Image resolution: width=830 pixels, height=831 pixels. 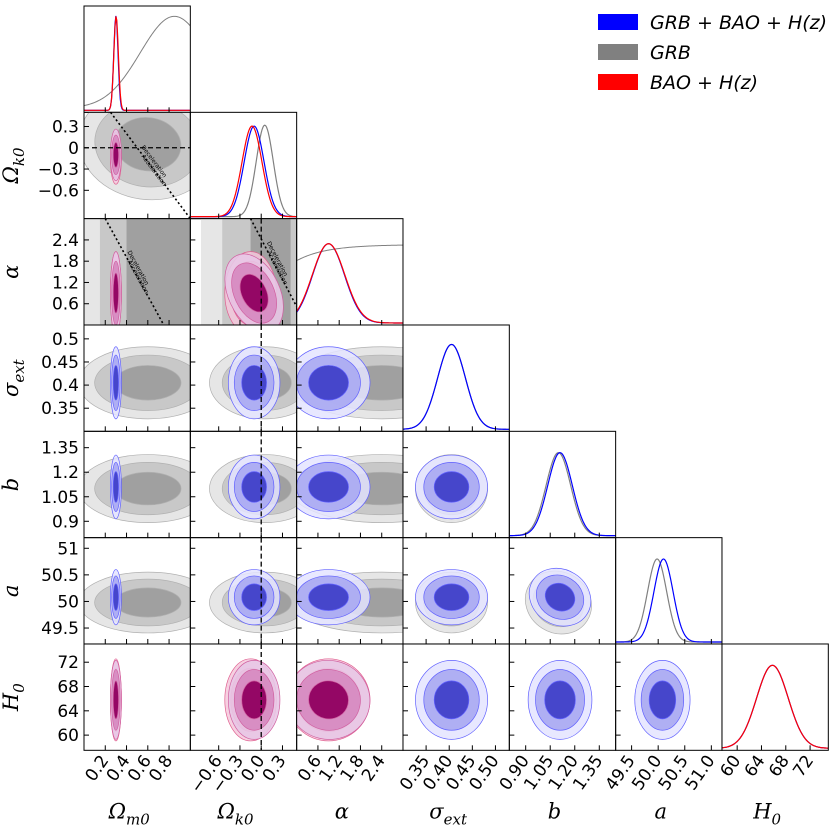 What do you see at coordinates (60, 498) in the screenshot?
I see `y-tick-label: 1.05` at bounding box center [60, 498].